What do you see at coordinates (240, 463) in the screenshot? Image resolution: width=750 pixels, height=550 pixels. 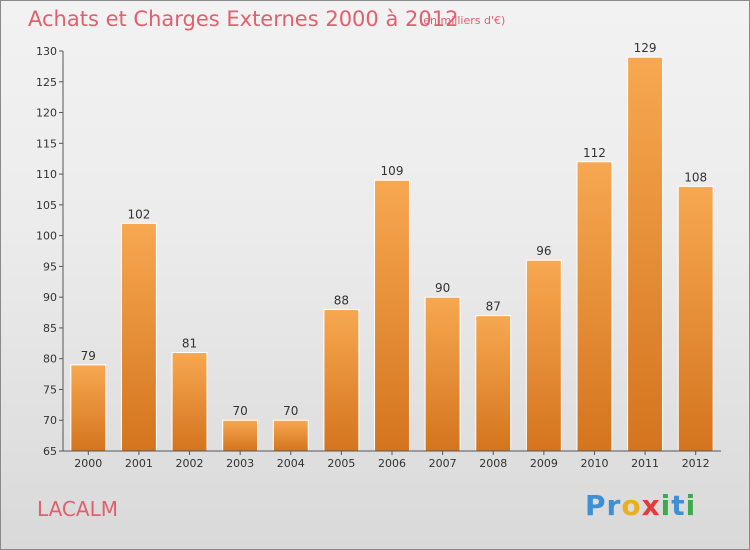 I see `x-tick-label-2003: 2003` at bounding box center [240, 463].